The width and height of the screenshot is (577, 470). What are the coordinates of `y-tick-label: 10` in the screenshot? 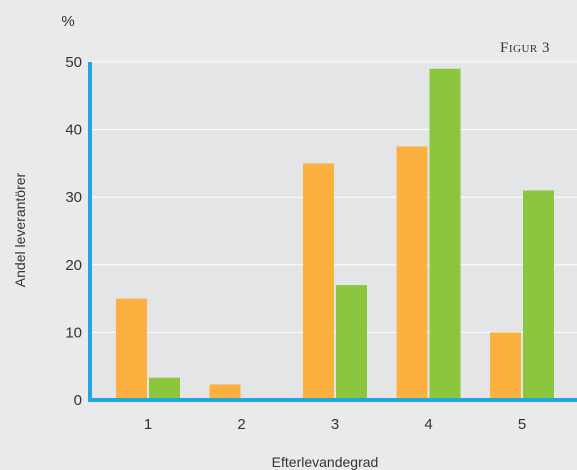 It's located at (73, 332).